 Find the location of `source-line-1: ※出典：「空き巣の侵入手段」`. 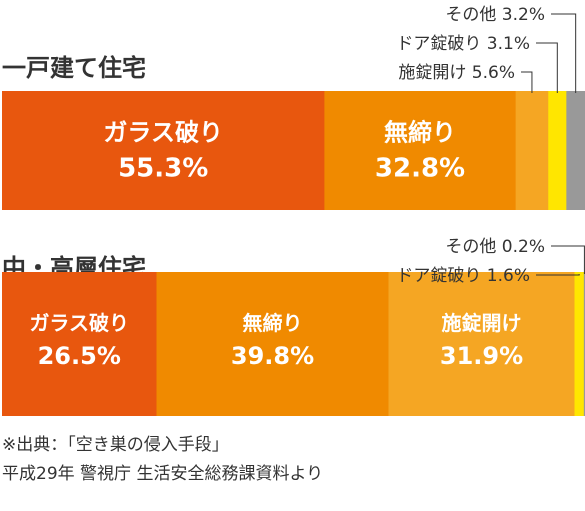

source-line-1: ※出典：「空き巣の侵入手段」 is located at coordinates (115, 445).